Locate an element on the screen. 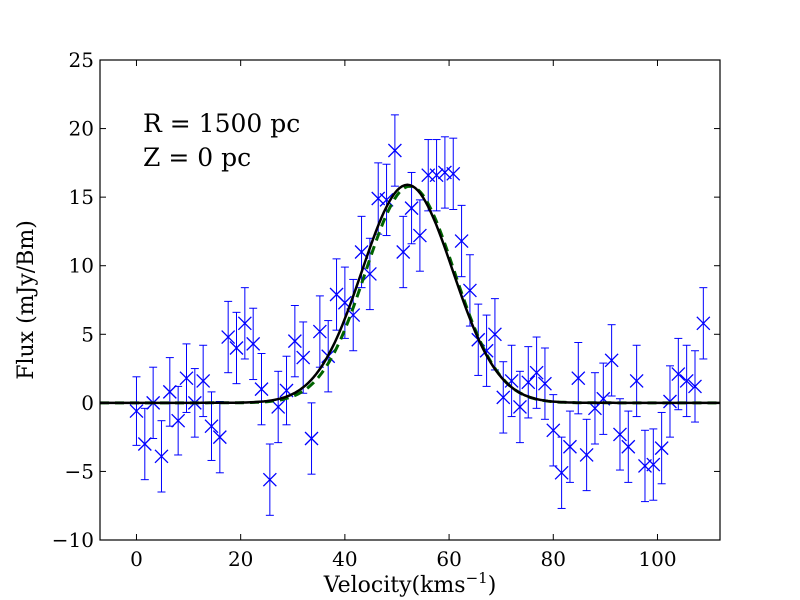  x-tick-label: 0 is located at coordinates (136, 559).